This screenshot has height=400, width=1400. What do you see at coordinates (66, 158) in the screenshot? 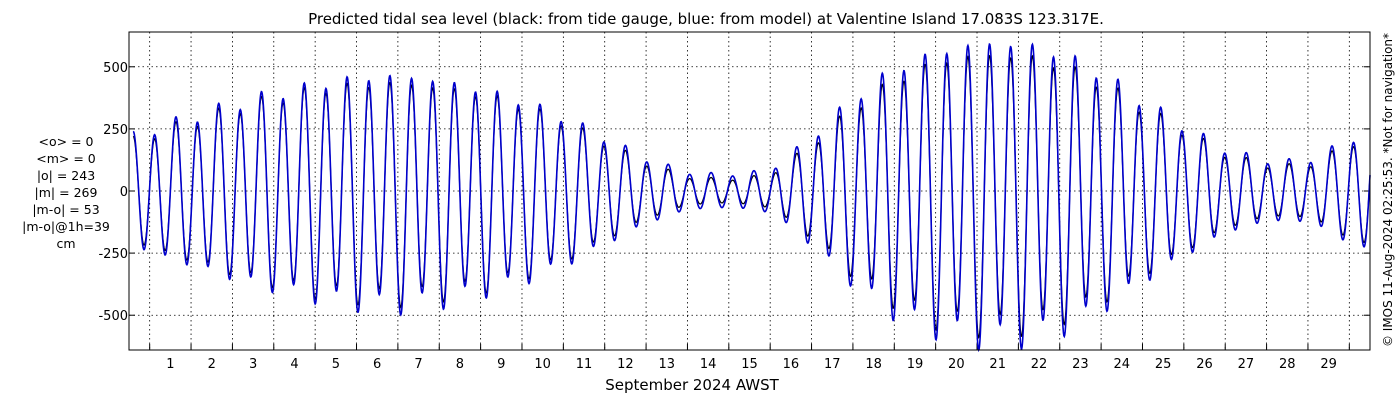
I see `stats-mean-model: <m> = 0` at bounding box center [66, 158].